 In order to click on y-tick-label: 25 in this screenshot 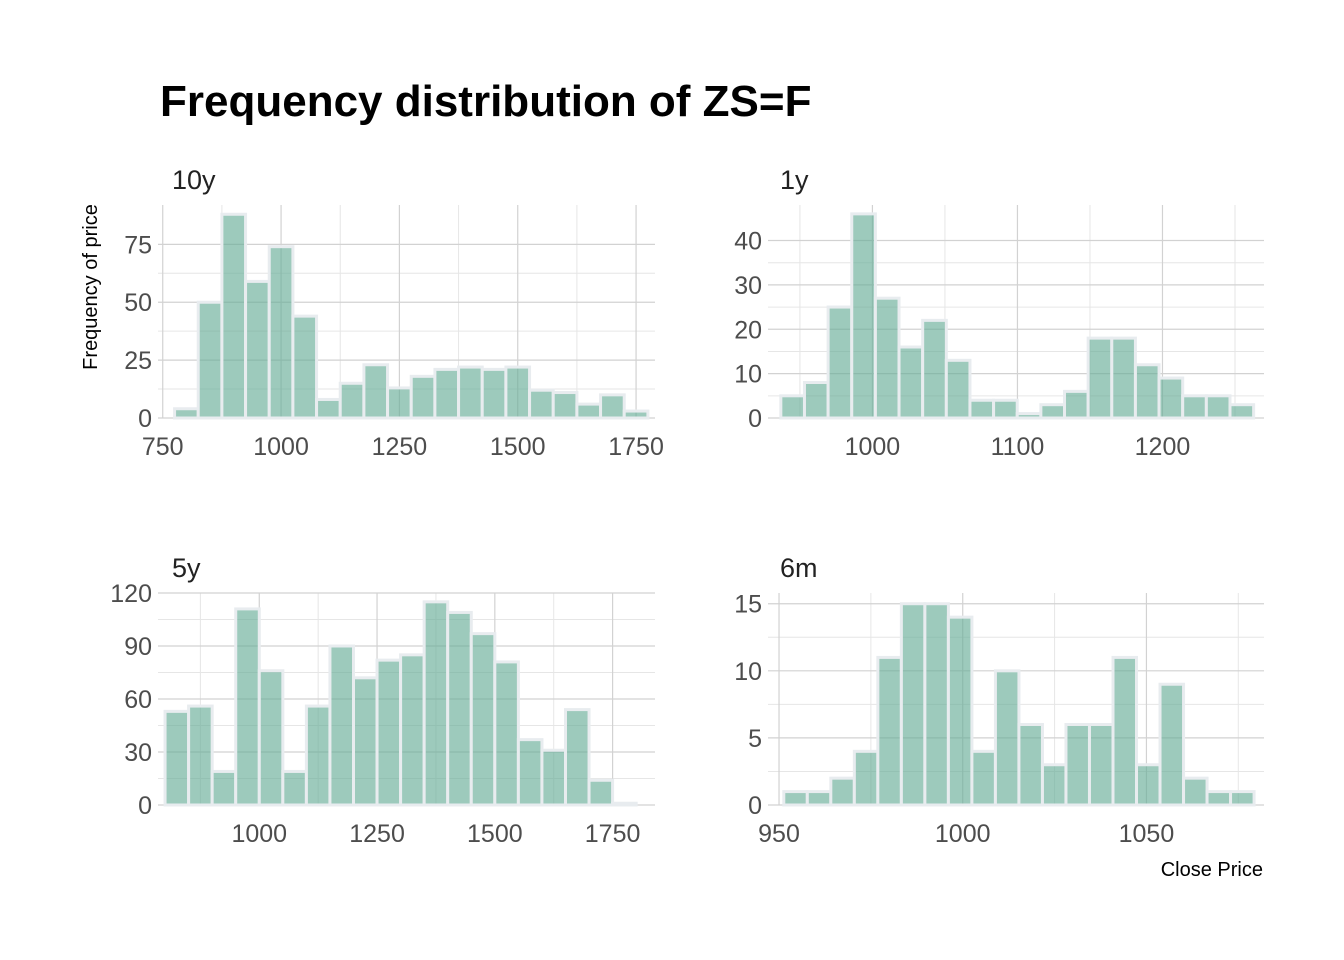, I will do `click(138, 361)`.